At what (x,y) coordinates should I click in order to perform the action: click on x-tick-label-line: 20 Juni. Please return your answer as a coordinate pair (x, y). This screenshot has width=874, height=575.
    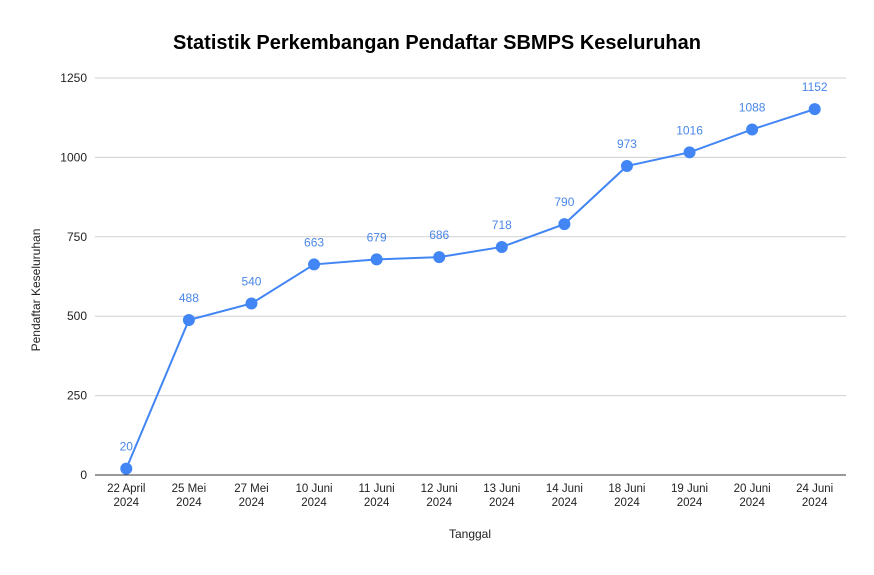
    Looking at the image, I should click on (752, 489).